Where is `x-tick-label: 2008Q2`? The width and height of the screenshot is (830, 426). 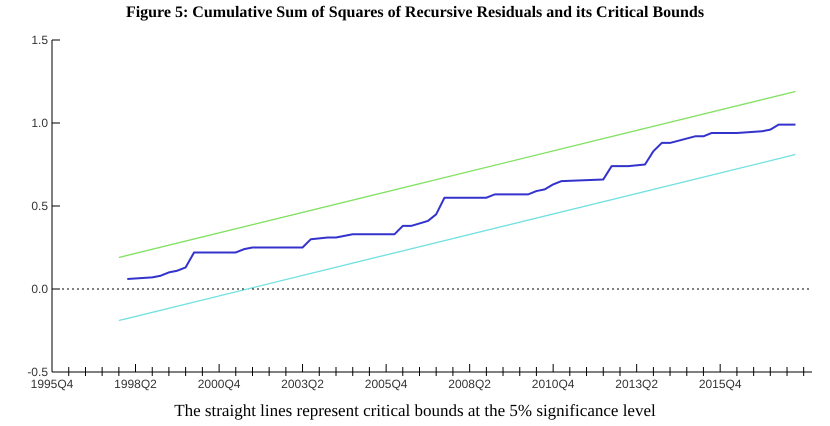
x-tick-label: 2008Q2 is located at coordinates (470, 384).